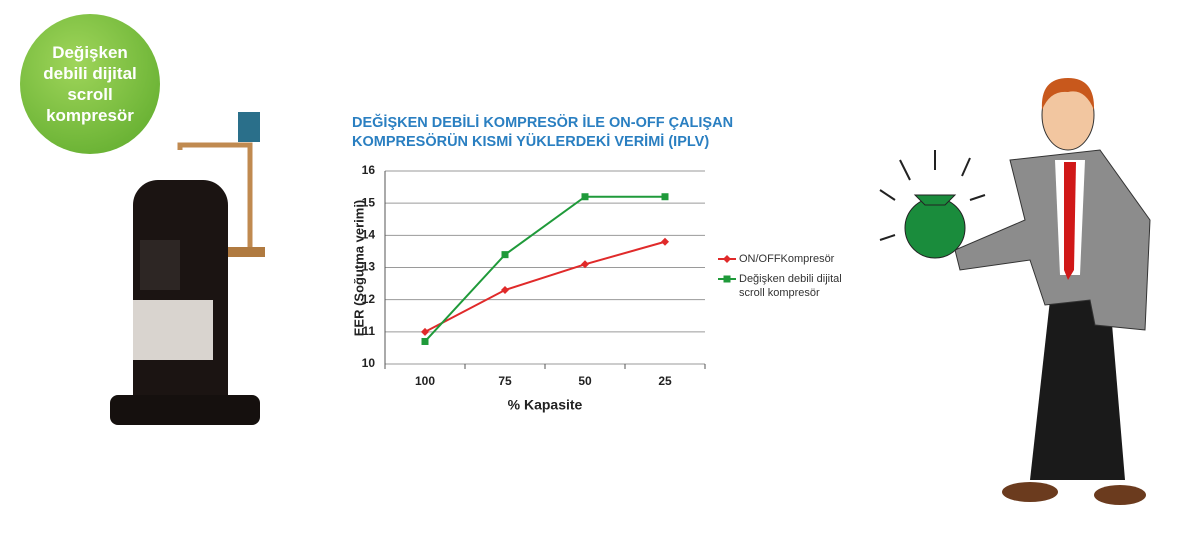 This screenshot has height=554, width=1200. I want to click on legend-item: Değişken debili dijital scroll kompresör, so click(798, 286).